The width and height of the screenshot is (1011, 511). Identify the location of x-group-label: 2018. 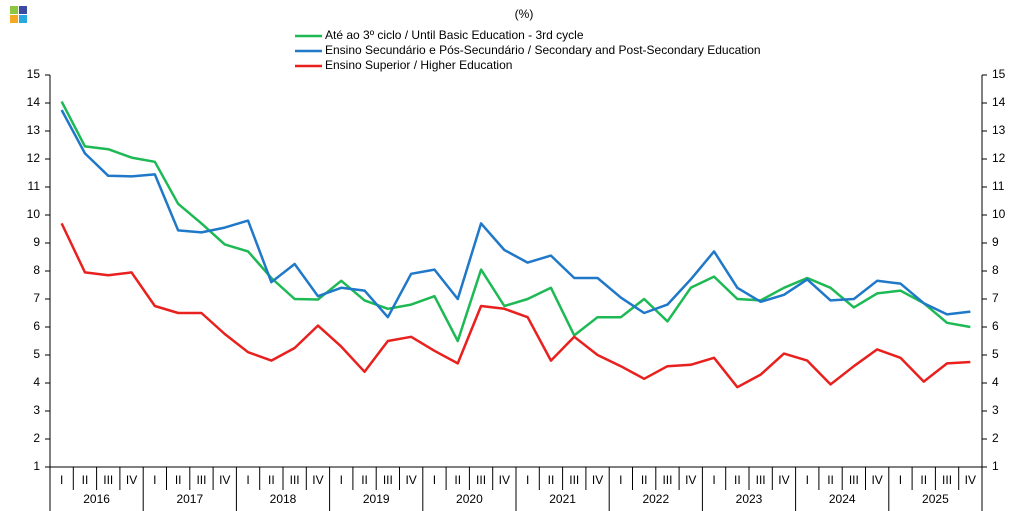
(283, 499).